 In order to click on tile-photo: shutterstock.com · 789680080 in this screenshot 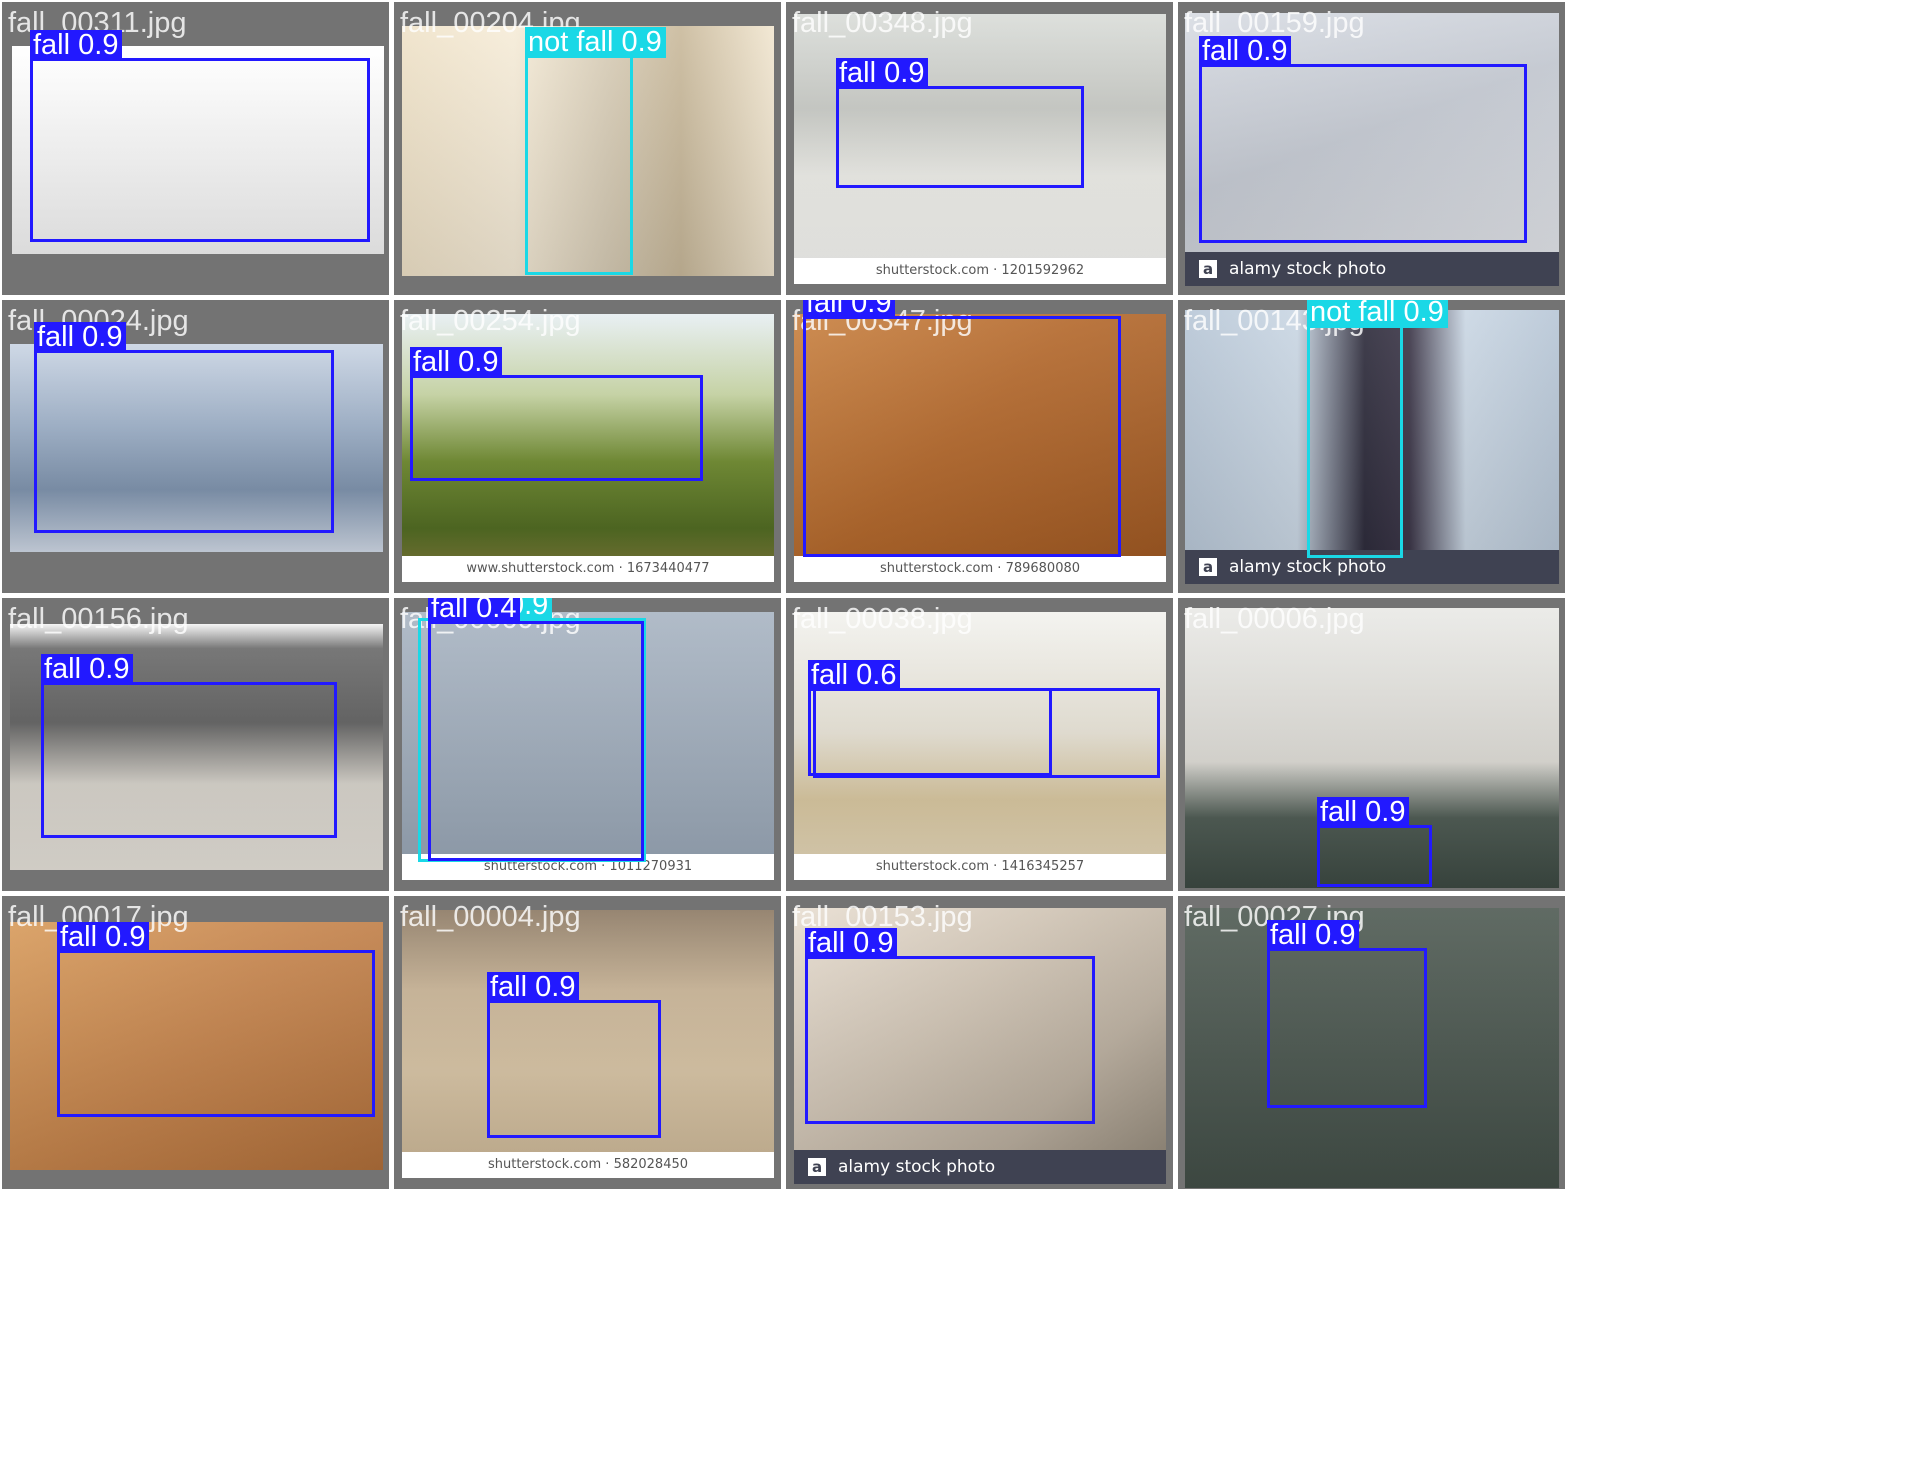, I will do `click(980, 448)`.